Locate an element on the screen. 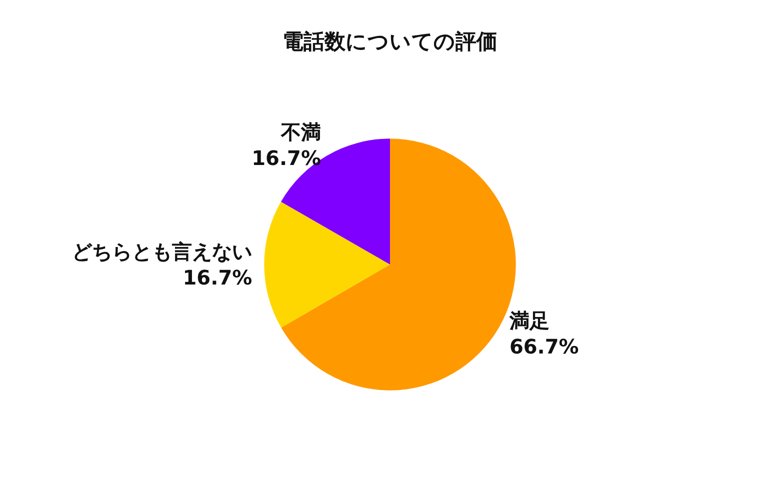 The width and height of the screenshot is (780, 500). data-label: 66.7% is located at coordinates (544, 346).